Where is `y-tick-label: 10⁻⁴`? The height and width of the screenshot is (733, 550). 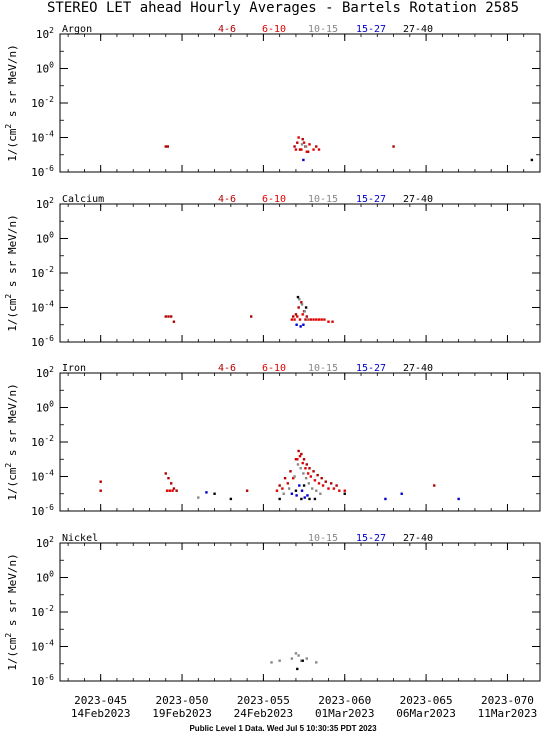
y-tick-label: 10⁻⁴ is located at coordinates (42, 646).